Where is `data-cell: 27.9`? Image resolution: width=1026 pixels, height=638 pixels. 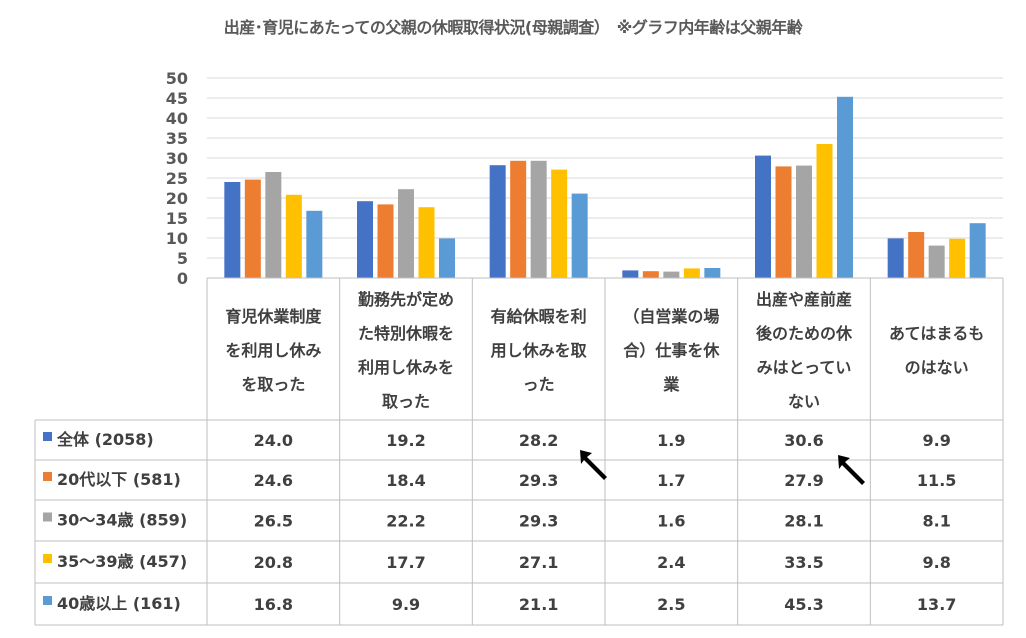
data-cell: 27.9 is located at coordinates (803, 480).